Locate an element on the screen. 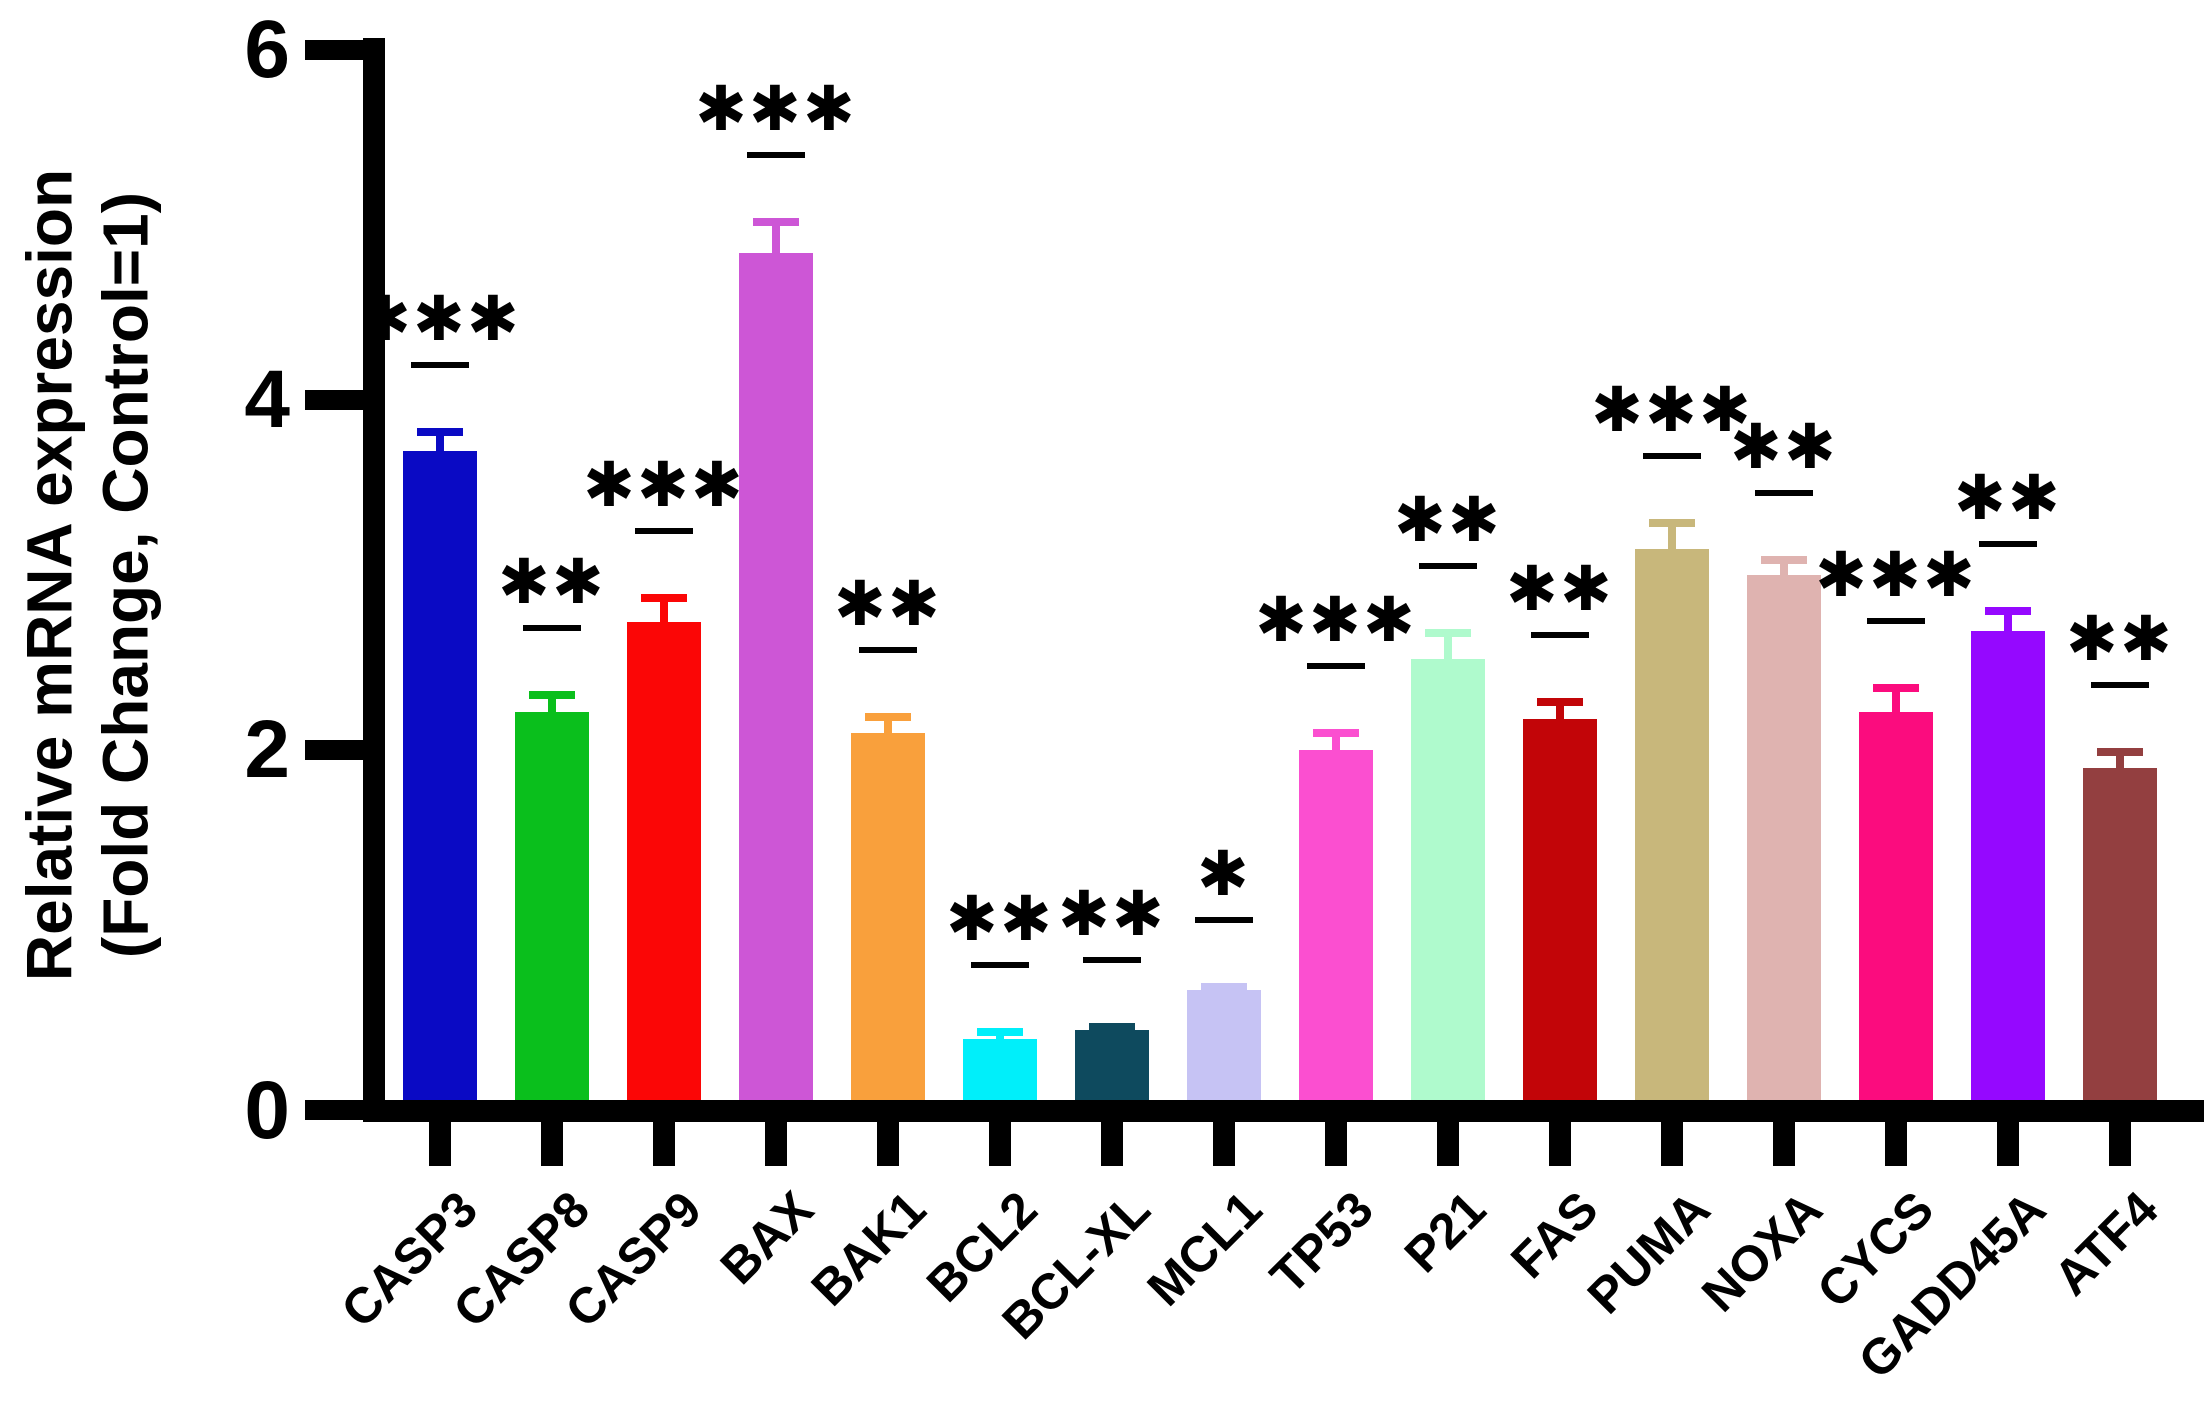 The image size is (2204, 1414). significance-stars-ATF4: ✱✱ is located at coordinates (2120, 640).